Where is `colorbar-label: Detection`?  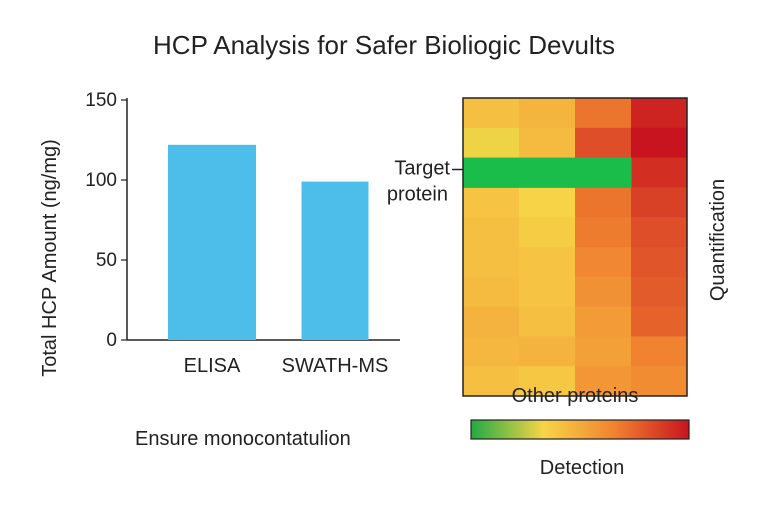 colorbar-label: Detection is located at coordinates (582, 468).